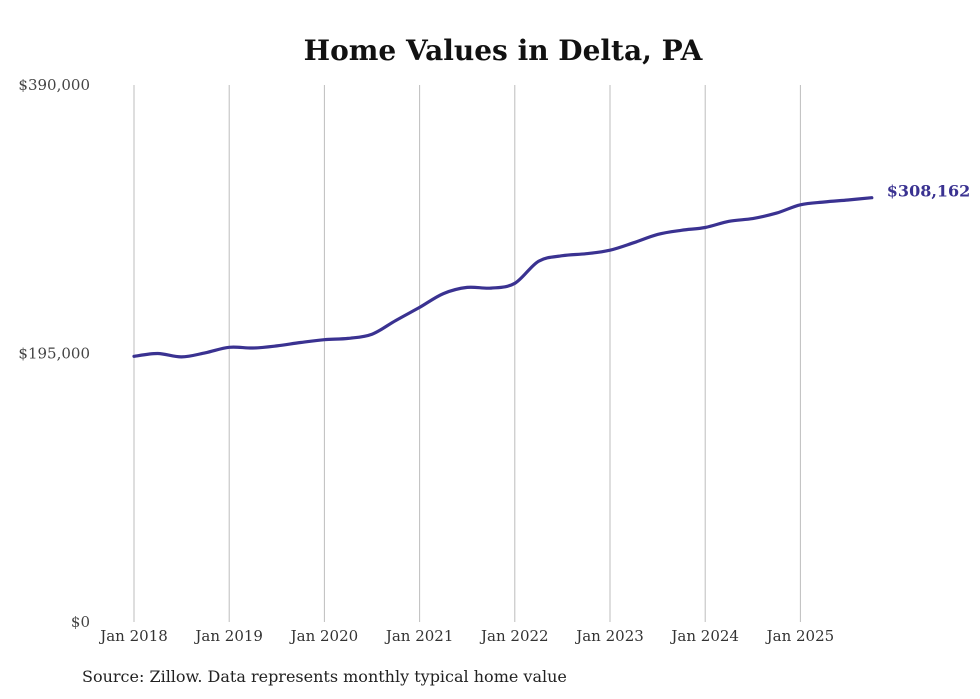 Image resolution: width=980 pixels, height=699 pixels. I want to click on y-axis-ticks: $0 $195,000 $390,000, so click(54, 353).